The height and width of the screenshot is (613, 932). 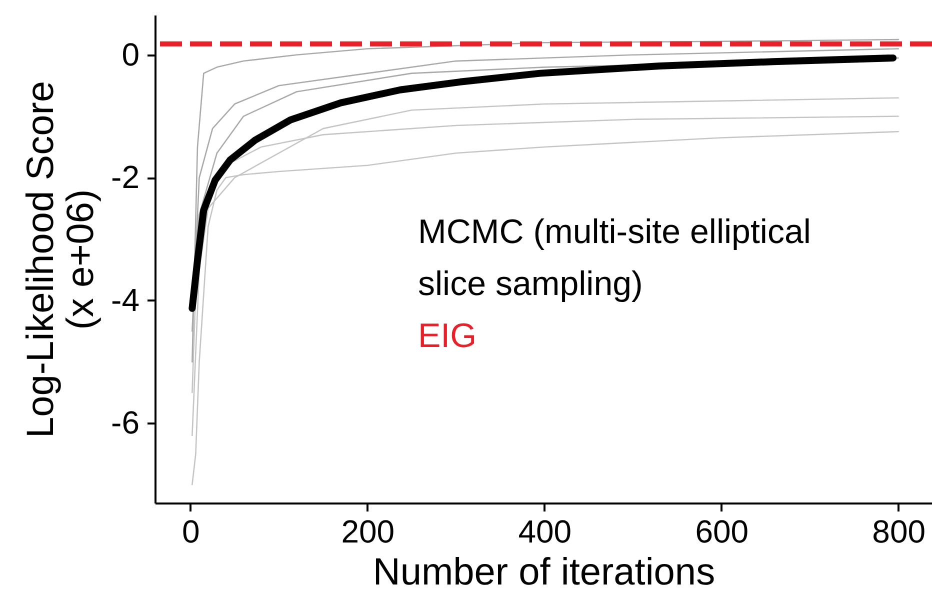 I want to click on x-tick-label: 600, so click(x=722, y=532).